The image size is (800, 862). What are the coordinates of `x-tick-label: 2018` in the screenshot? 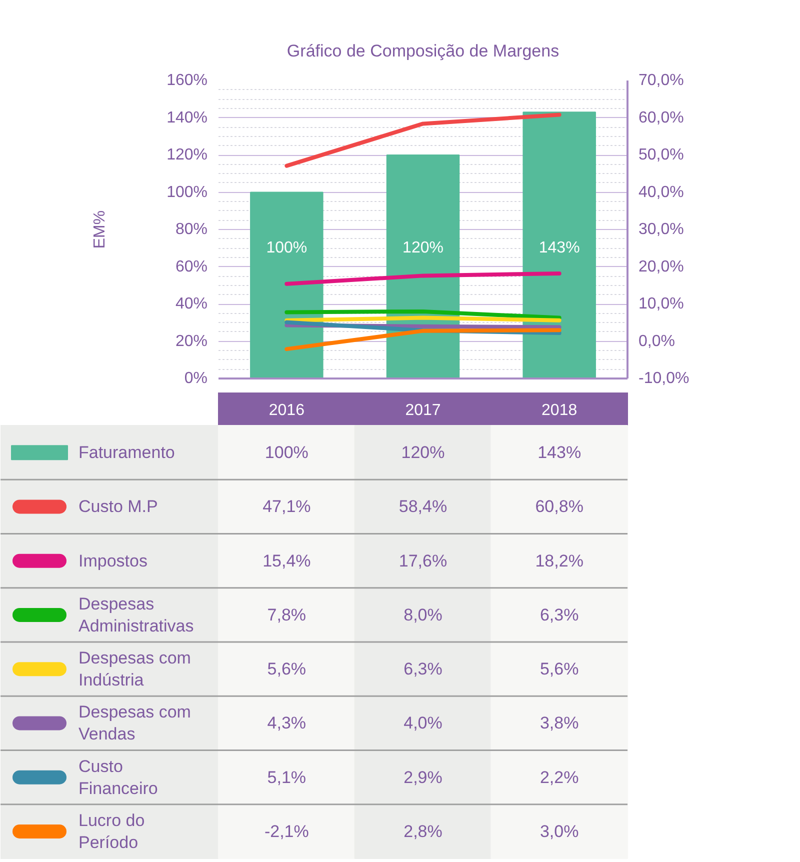 It's located at (560, 410).